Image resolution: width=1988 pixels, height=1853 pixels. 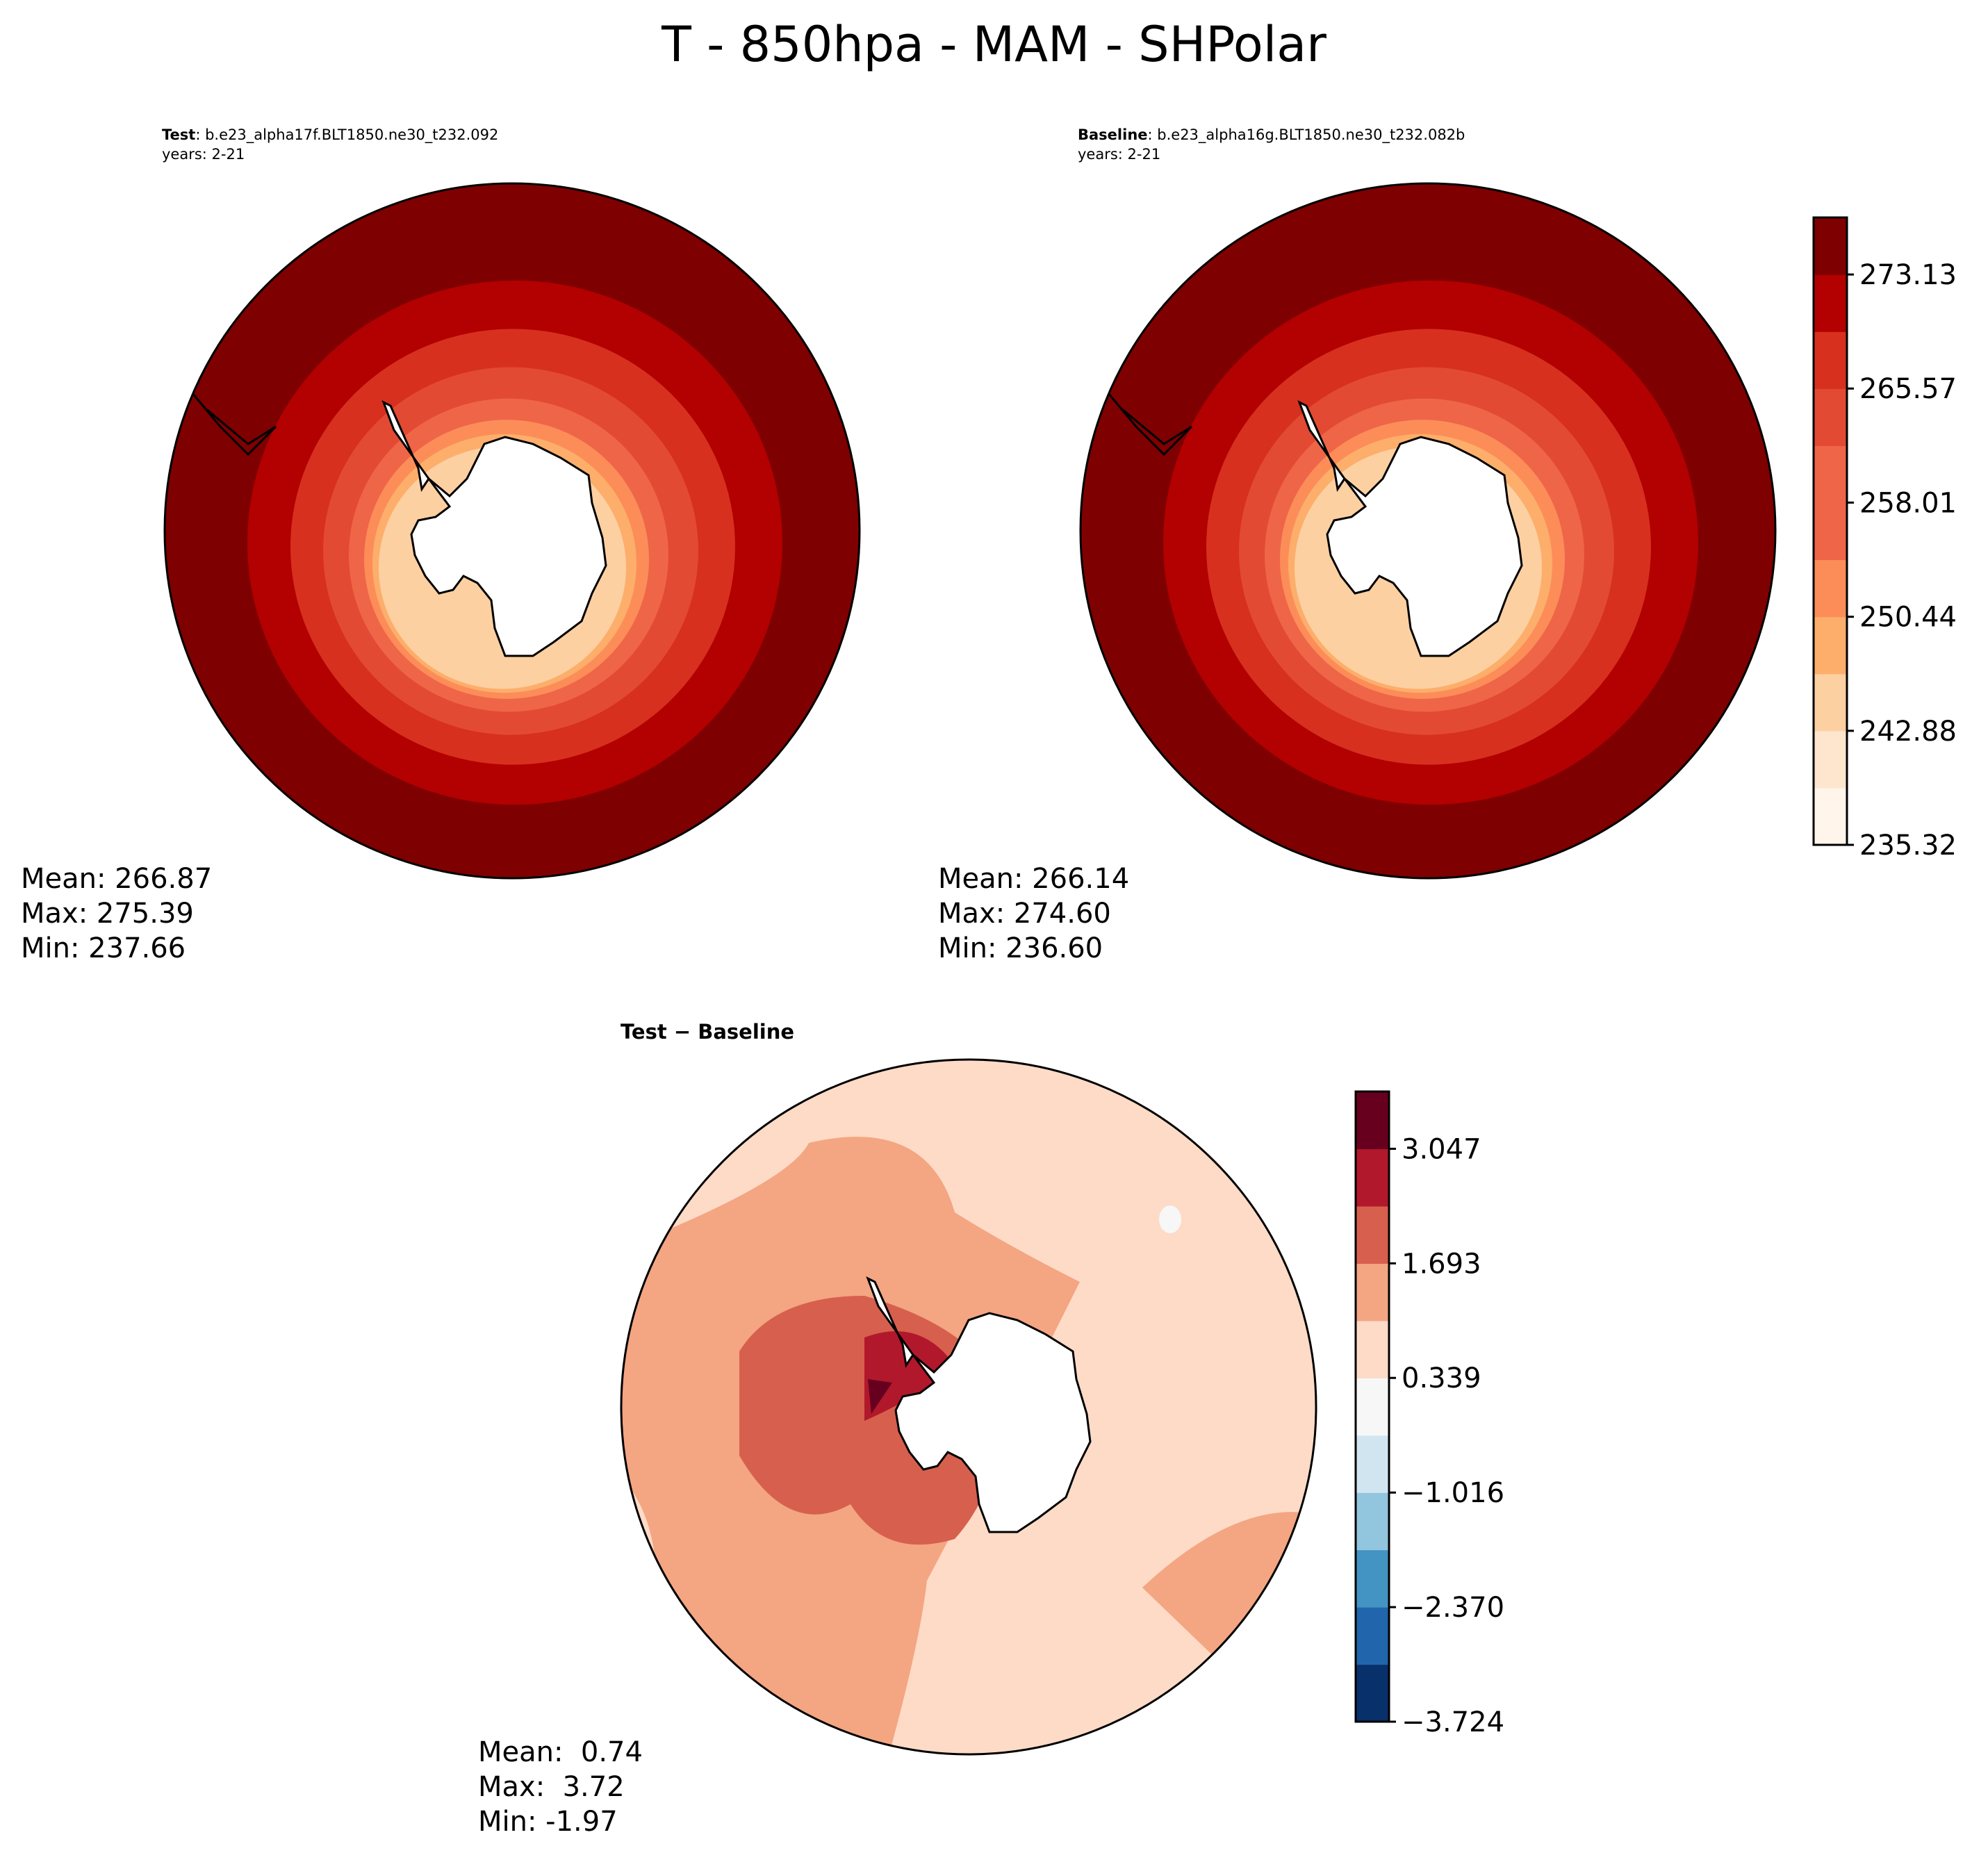 What do you see at coordinates (1024, 914) in the screenshot?
I see `baseline-max: Max: 274.60` at bounding box center [1024, 914].